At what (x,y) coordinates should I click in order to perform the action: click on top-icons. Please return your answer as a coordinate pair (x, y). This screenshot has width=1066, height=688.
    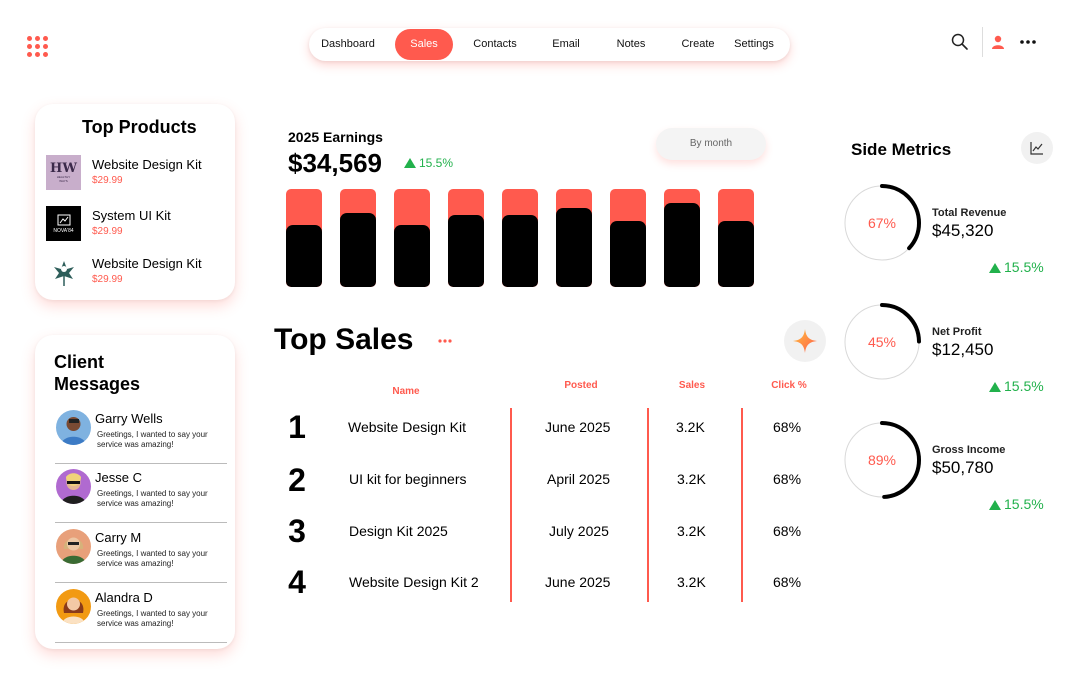
    Looking at the image, I should click on (998, 42).